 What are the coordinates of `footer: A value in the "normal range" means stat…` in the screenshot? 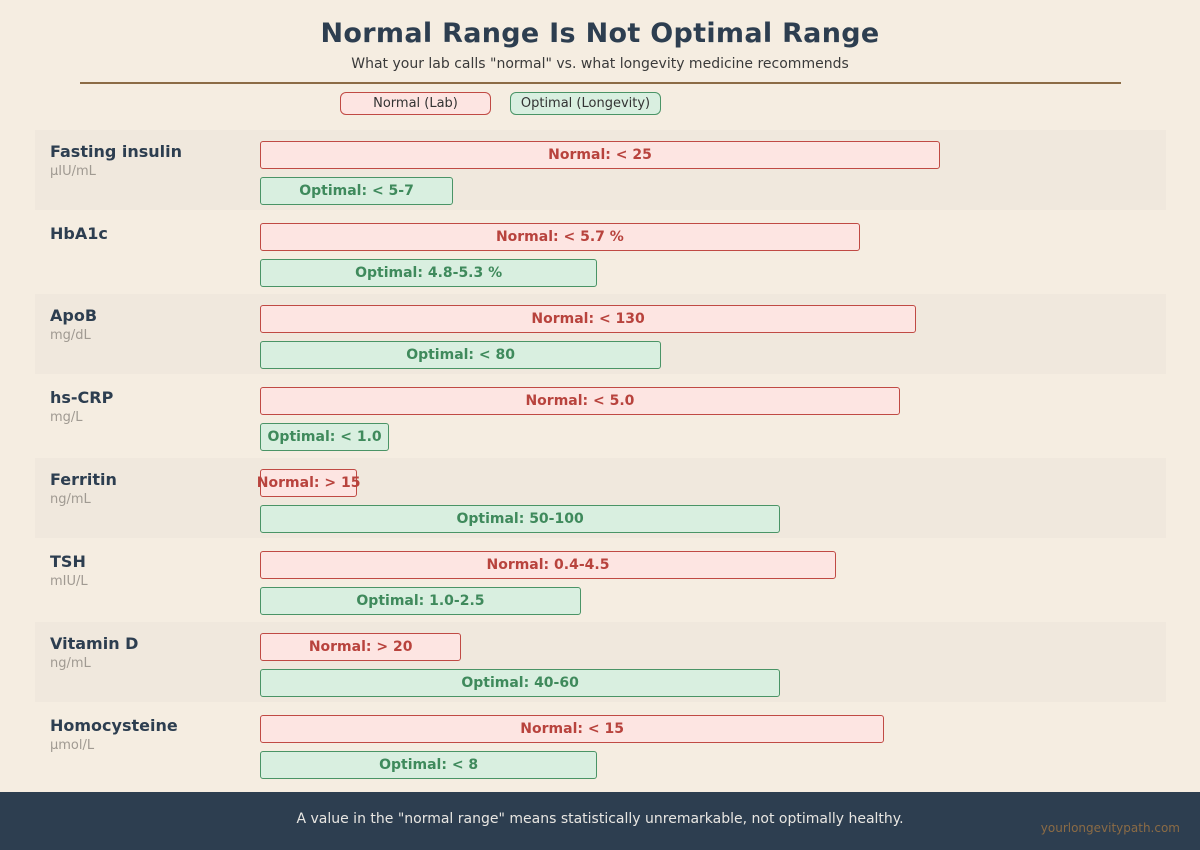 It's located at (600, 821).